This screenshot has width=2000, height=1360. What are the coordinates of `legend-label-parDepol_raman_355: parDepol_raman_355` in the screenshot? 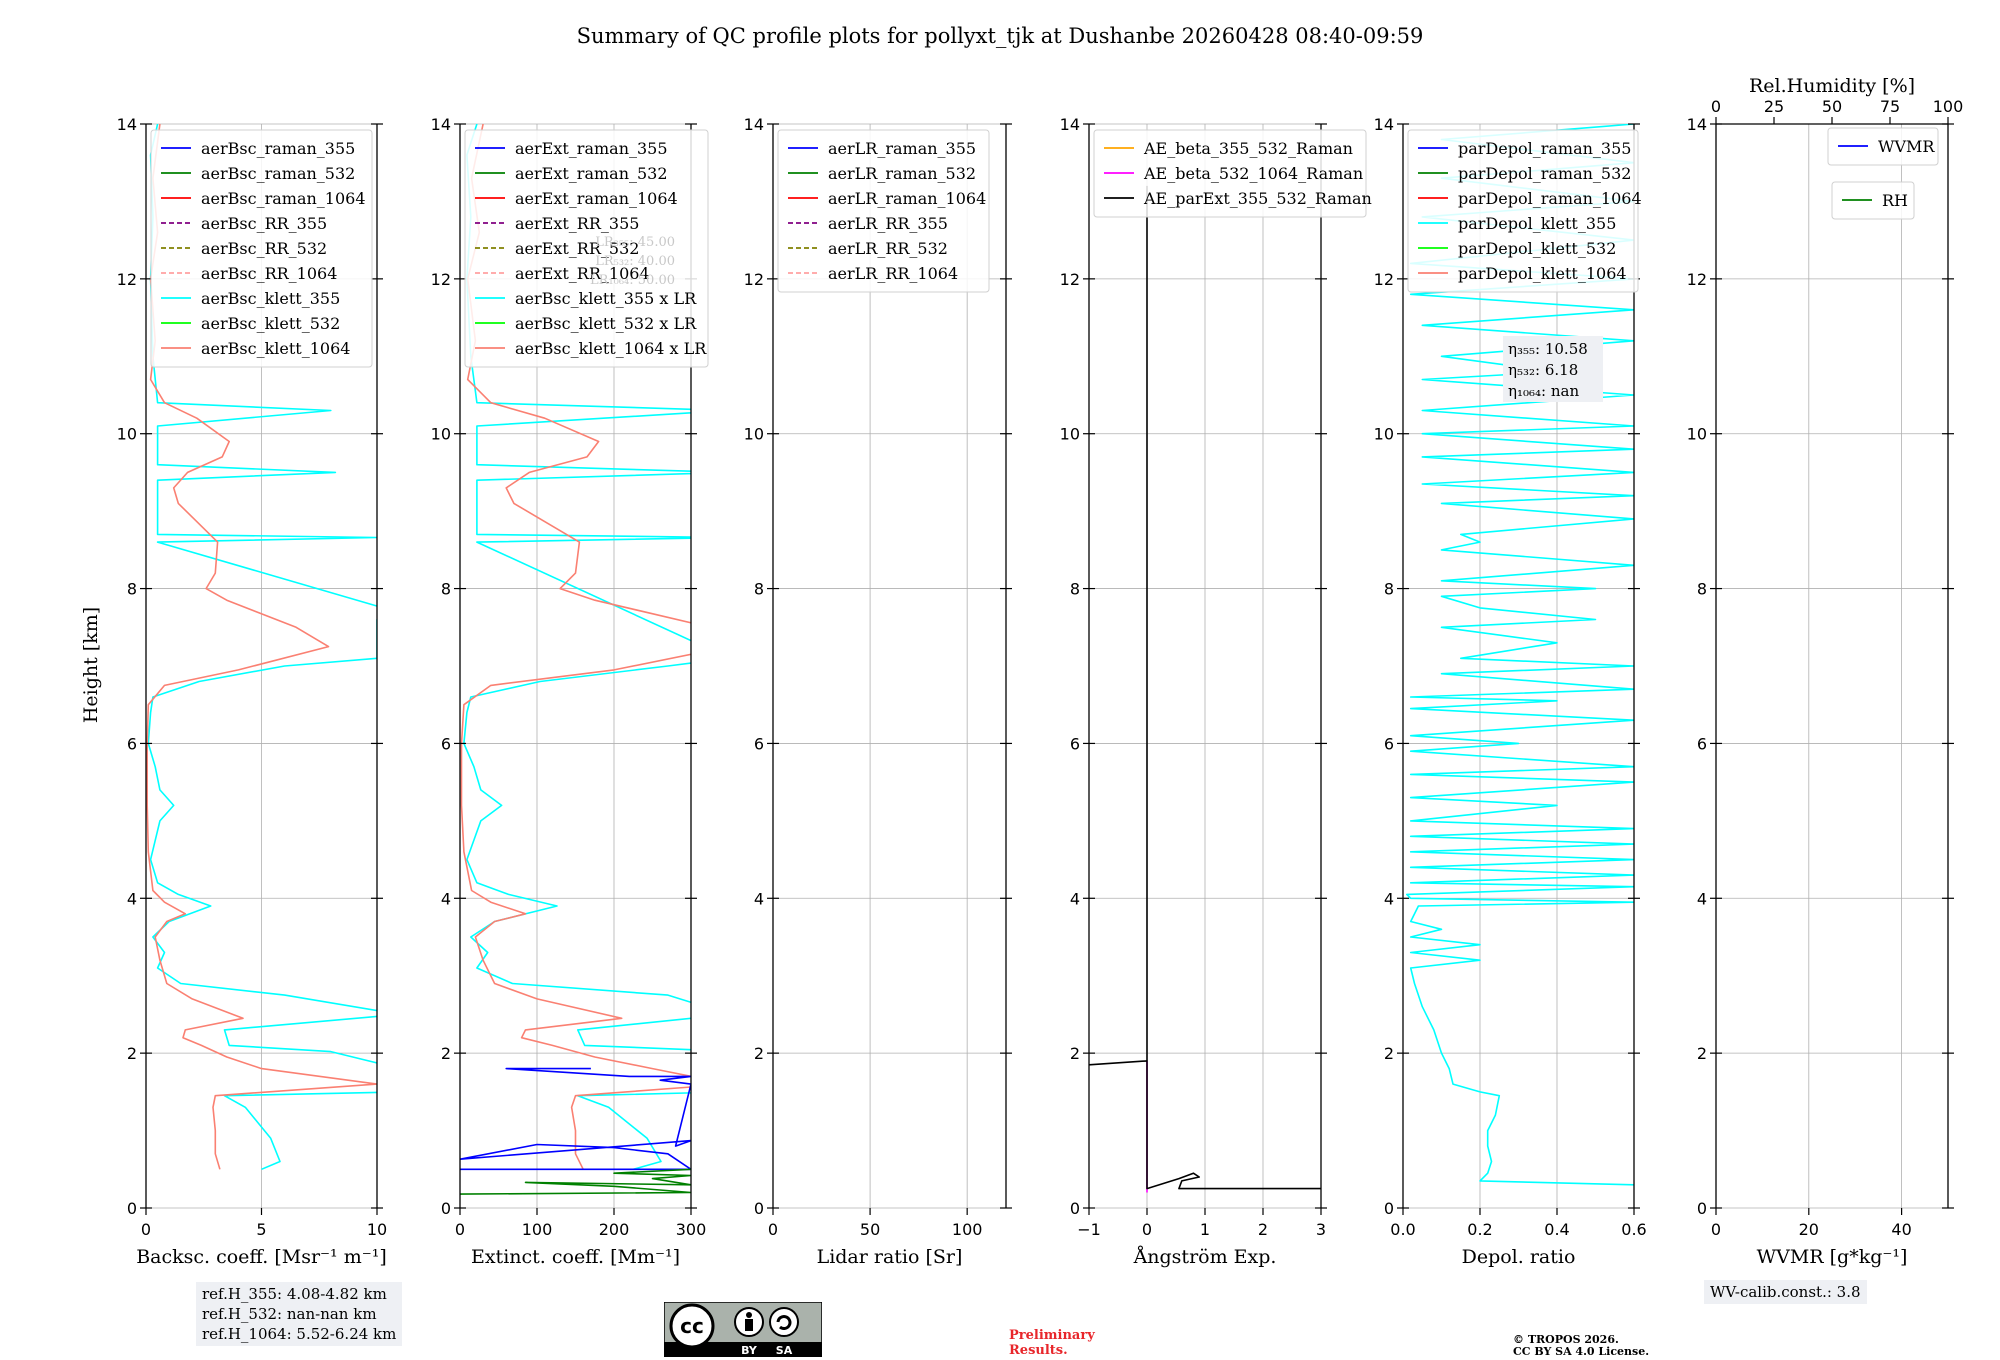 It's located at (1544, 148).